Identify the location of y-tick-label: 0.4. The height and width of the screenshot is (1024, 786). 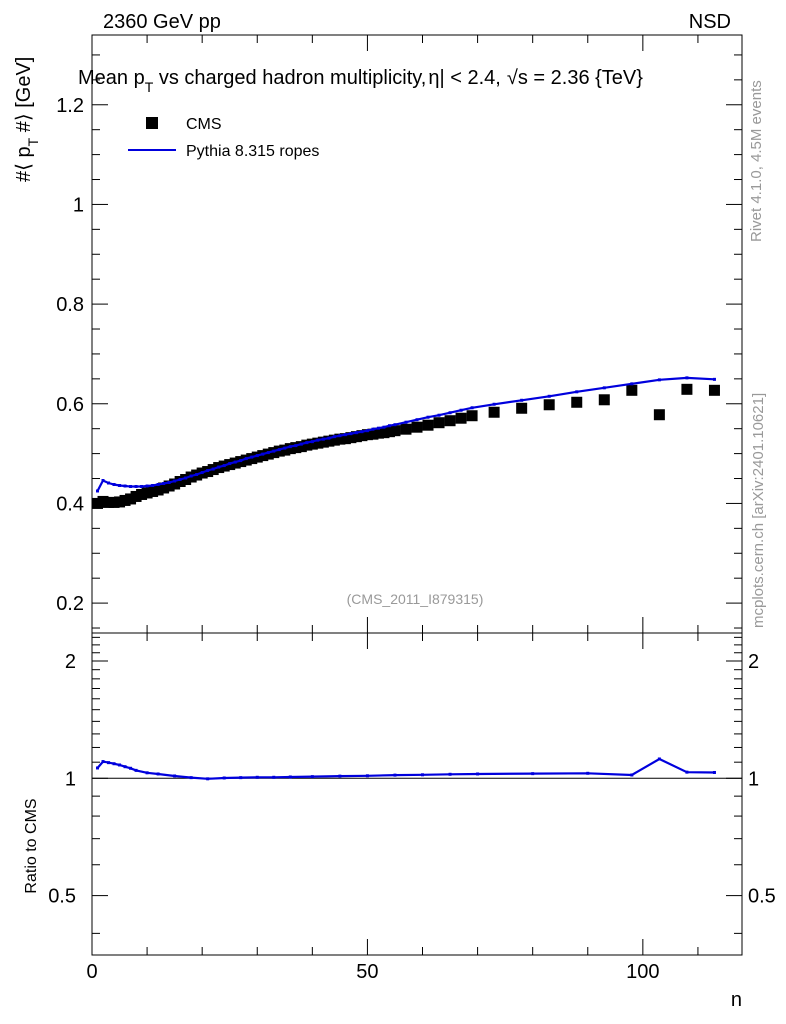
(70, 504).